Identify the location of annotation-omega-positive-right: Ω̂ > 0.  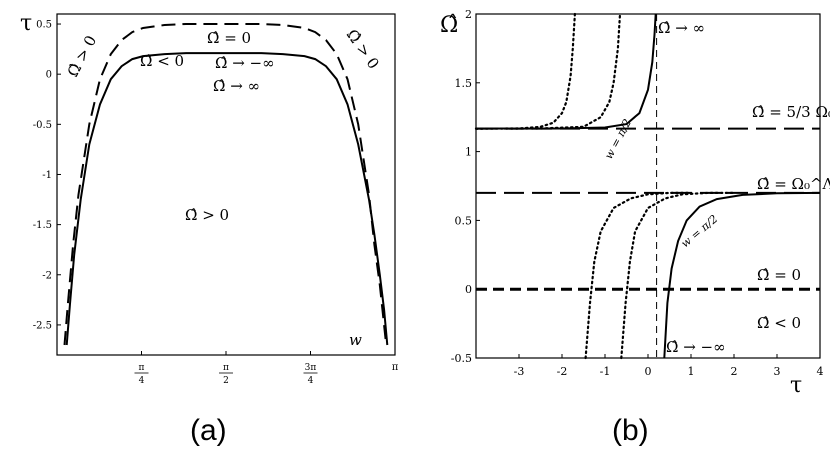
(363, 49).